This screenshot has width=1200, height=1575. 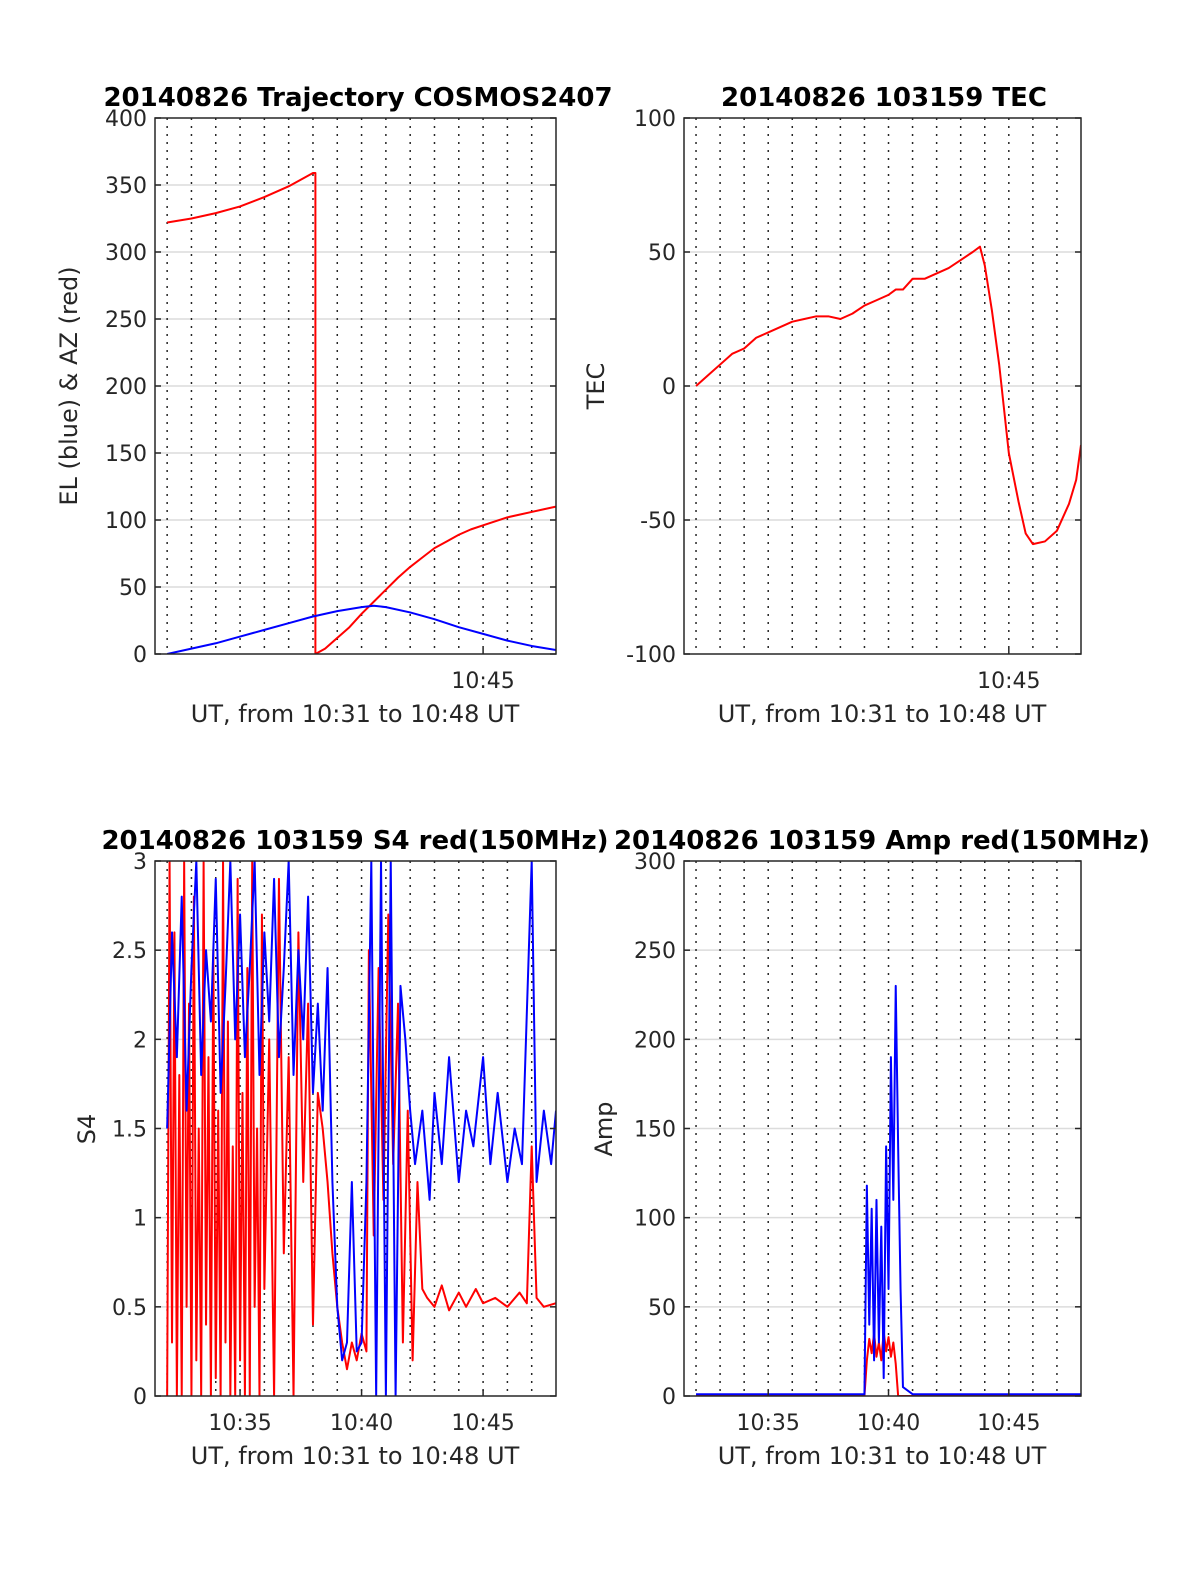 I want to click on y-tick-label: 1, so click(x=140, y=1219).